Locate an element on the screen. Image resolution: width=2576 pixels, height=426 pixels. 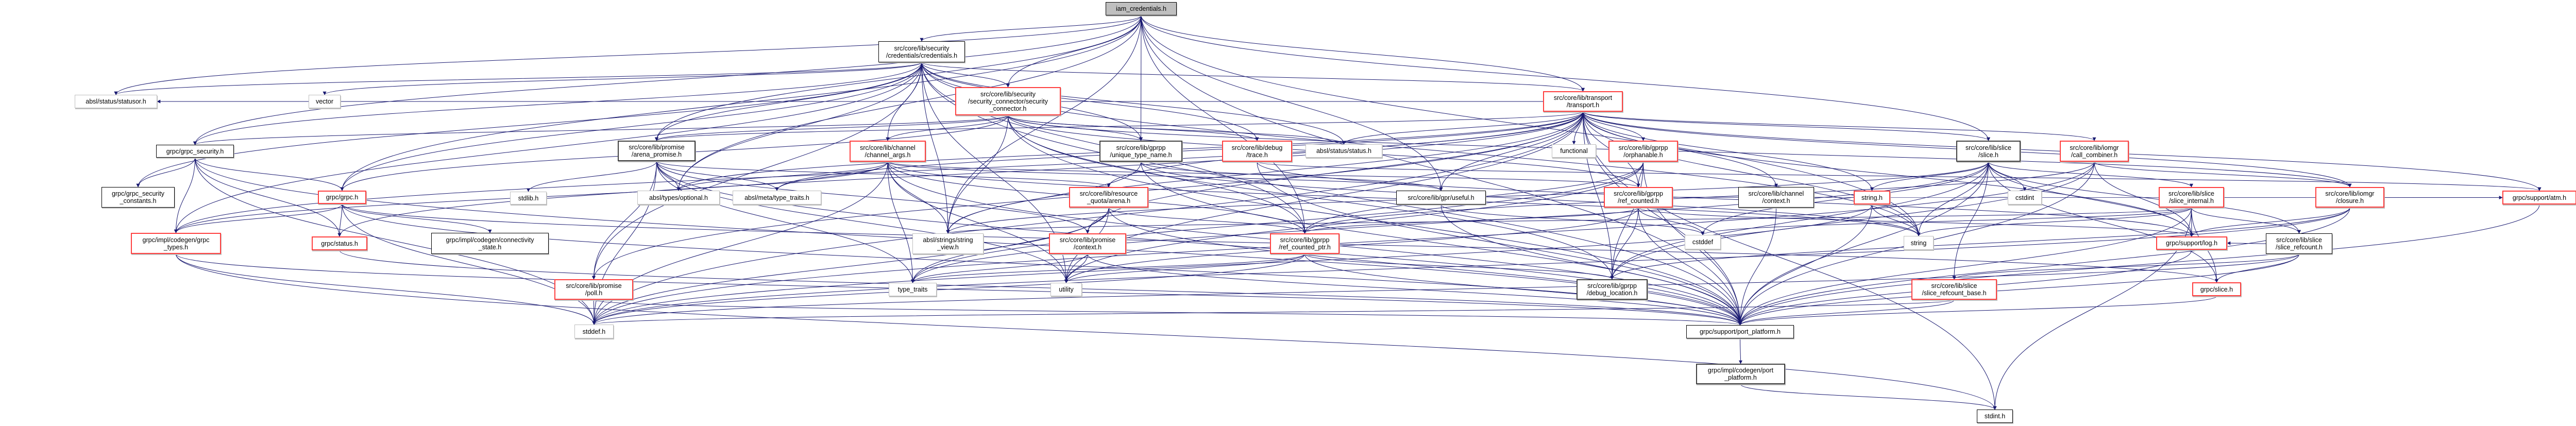
node-label: type_traits is located at coordinates (913, 290).